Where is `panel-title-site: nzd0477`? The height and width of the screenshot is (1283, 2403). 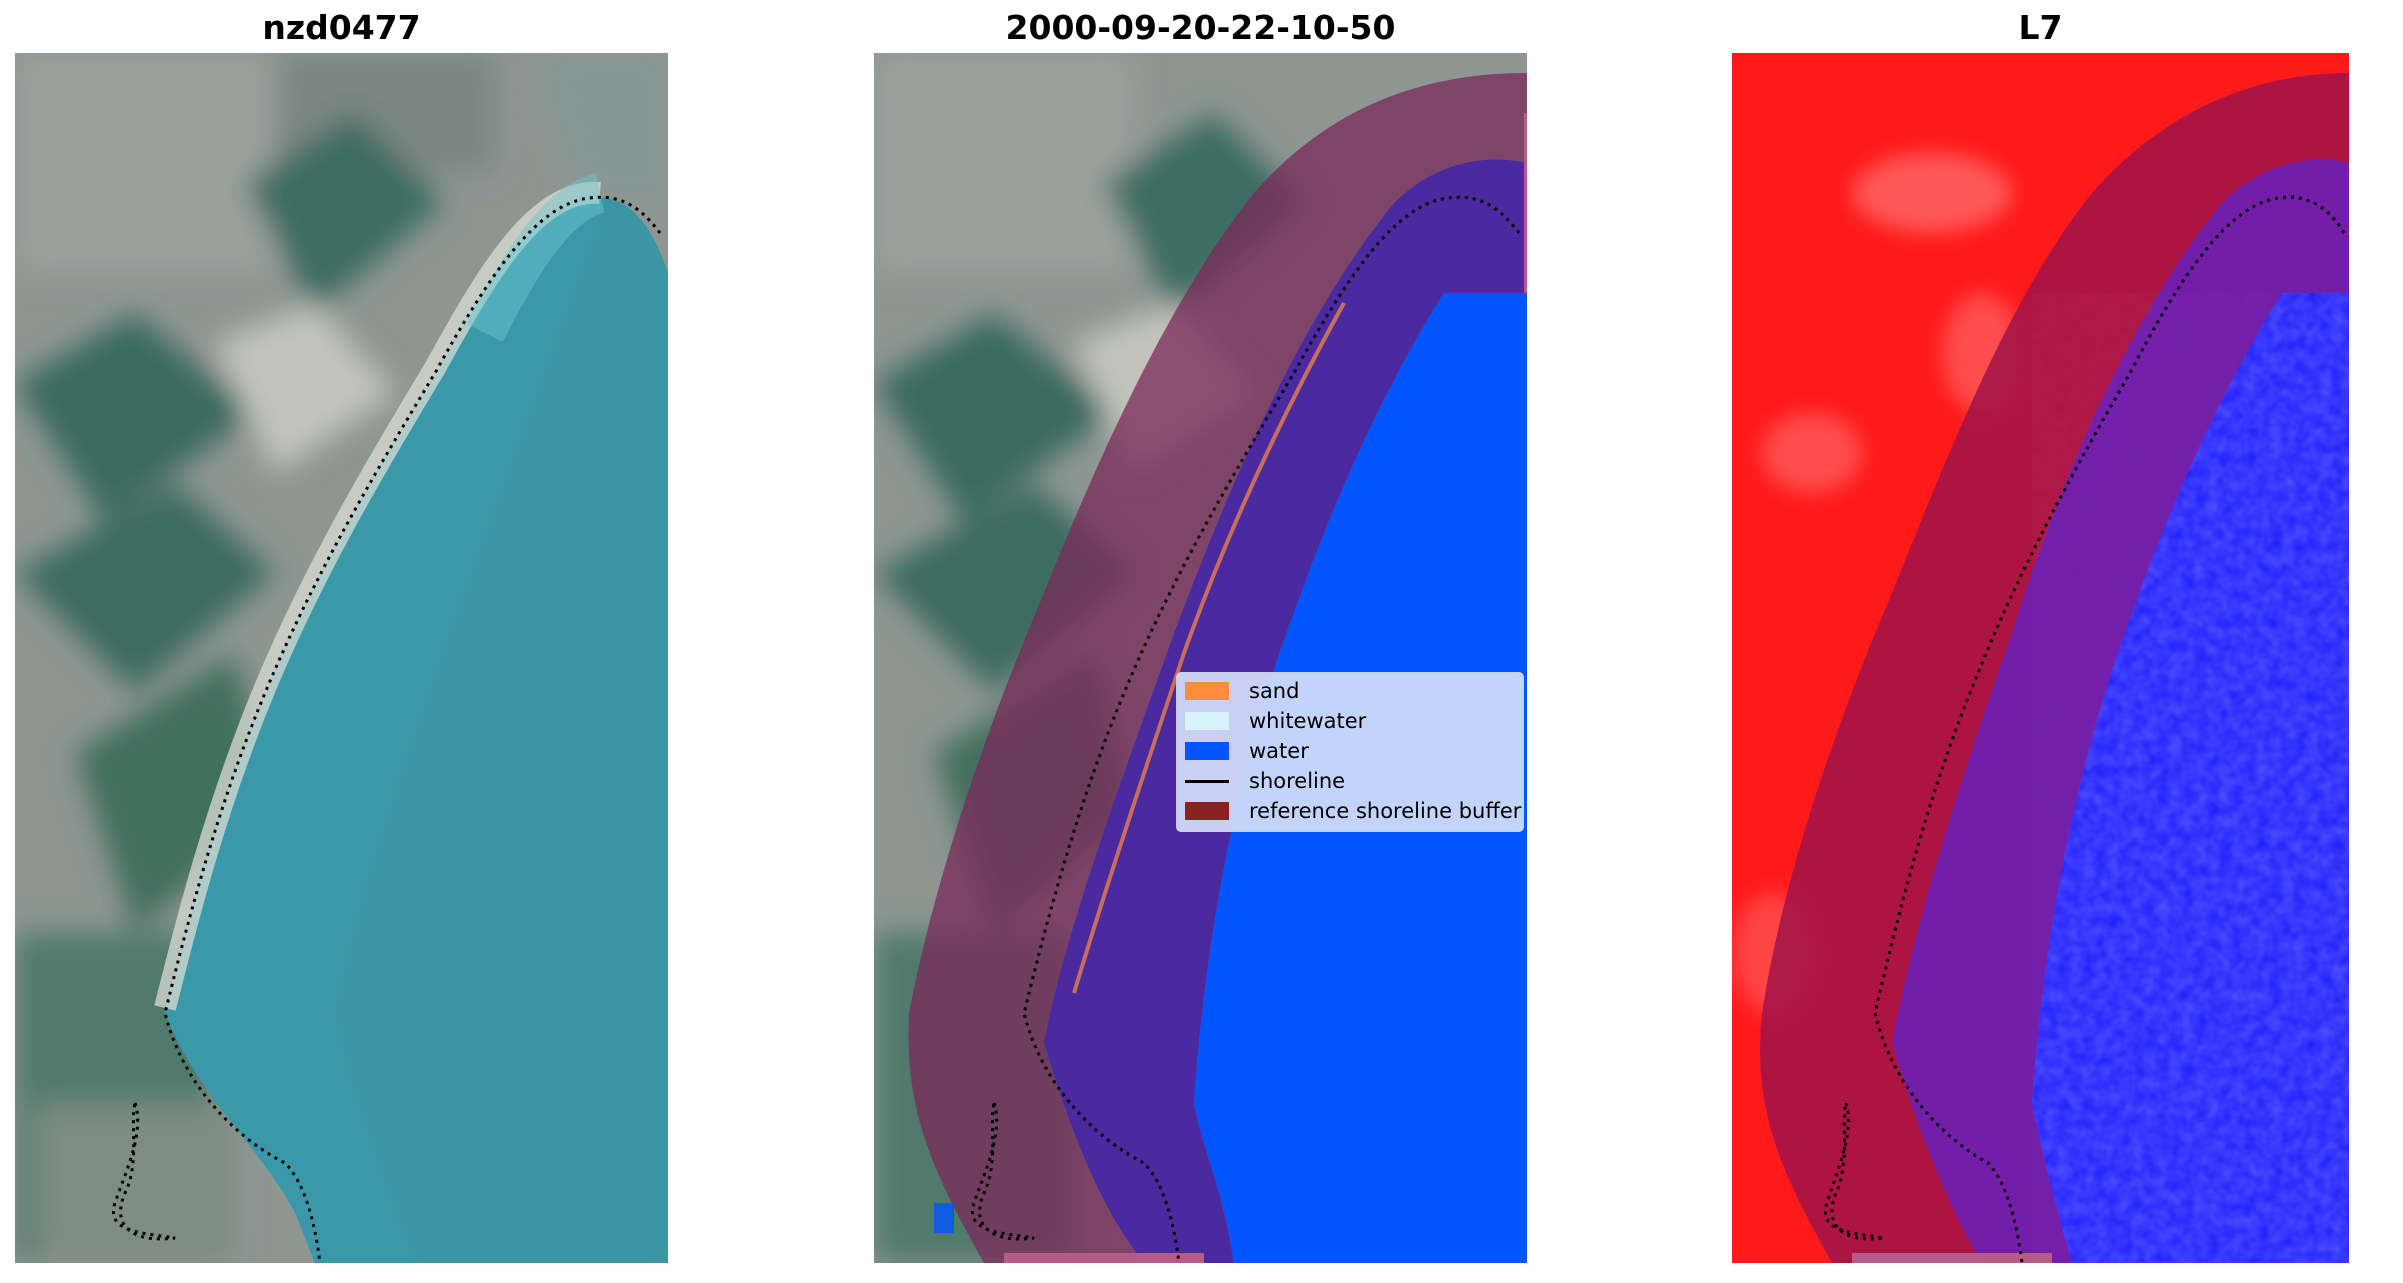
panel-title-site: nzd0477 is located at coordinates (341, 27).